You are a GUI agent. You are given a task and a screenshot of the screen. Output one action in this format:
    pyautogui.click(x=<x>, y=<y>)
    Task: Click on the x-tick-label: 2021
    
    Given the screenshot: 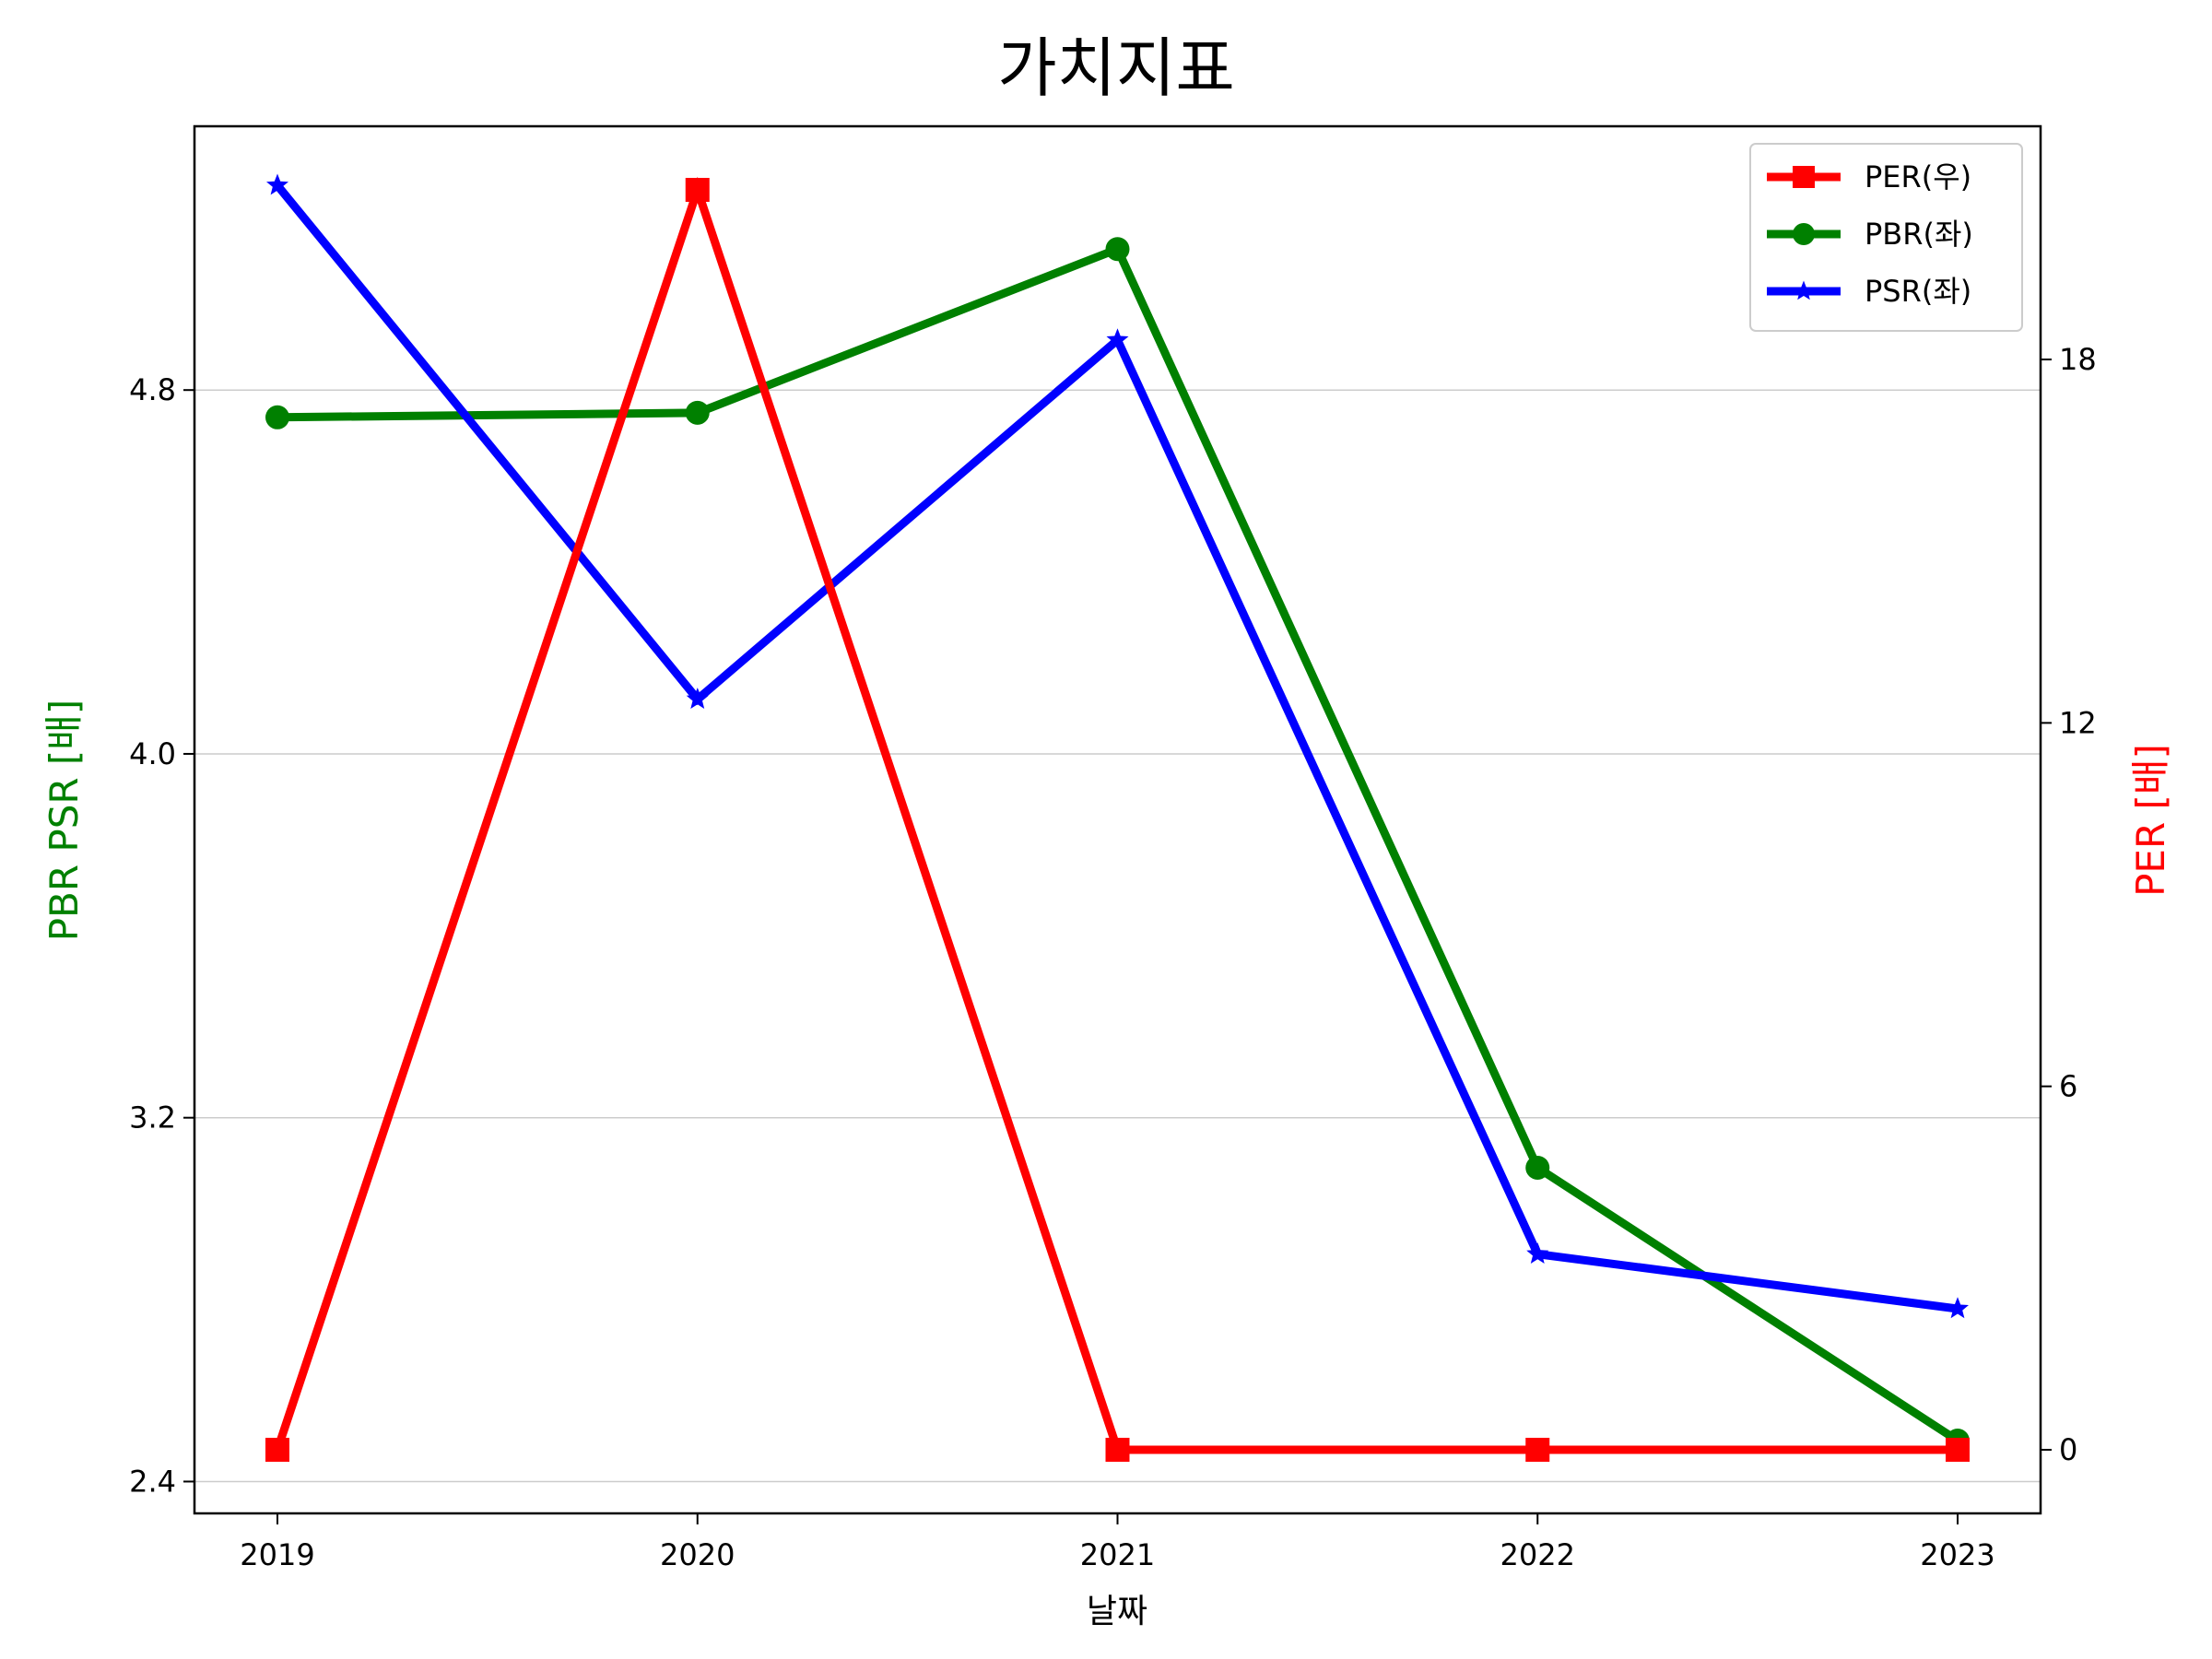 What is the action you would take?
    pyautogui.click(x=1117, y=1554)
    